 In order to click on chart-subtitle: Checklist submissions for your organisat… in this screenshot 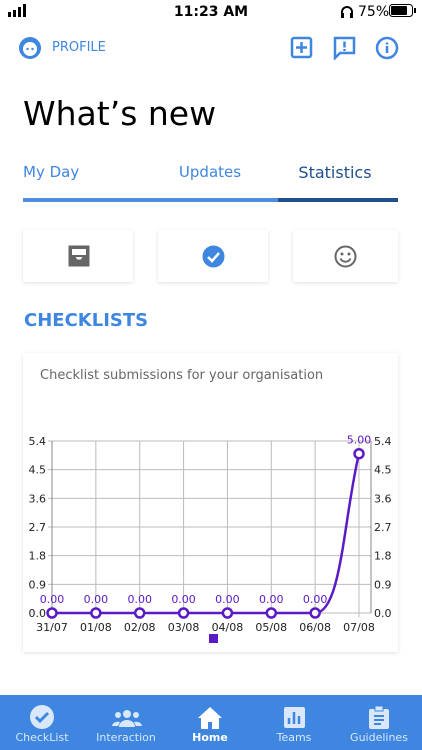, I will do `click(181, 375)`.